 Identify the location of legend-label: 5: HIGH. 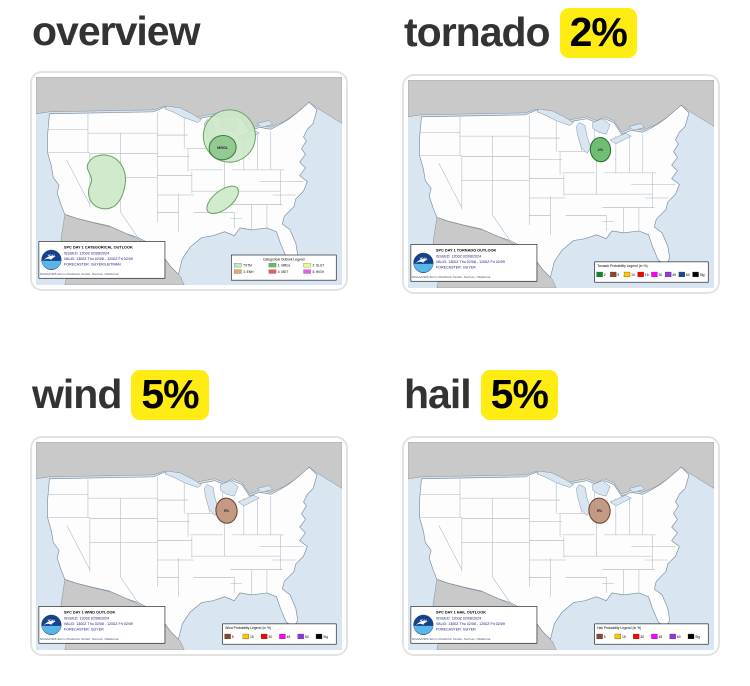
(318, 272).